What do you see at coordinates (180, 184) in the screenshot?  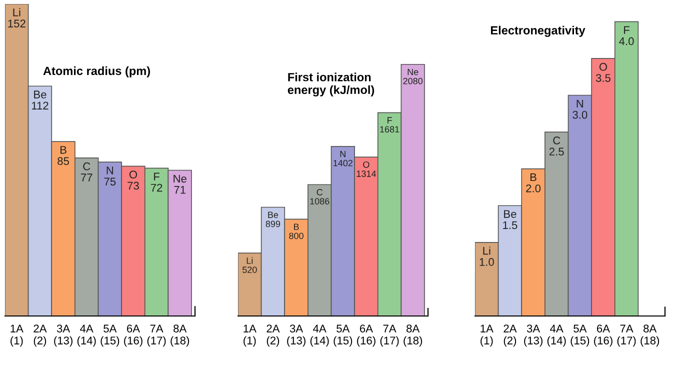 I see `data-label: Ne 71` at bounding box center [180, 184].